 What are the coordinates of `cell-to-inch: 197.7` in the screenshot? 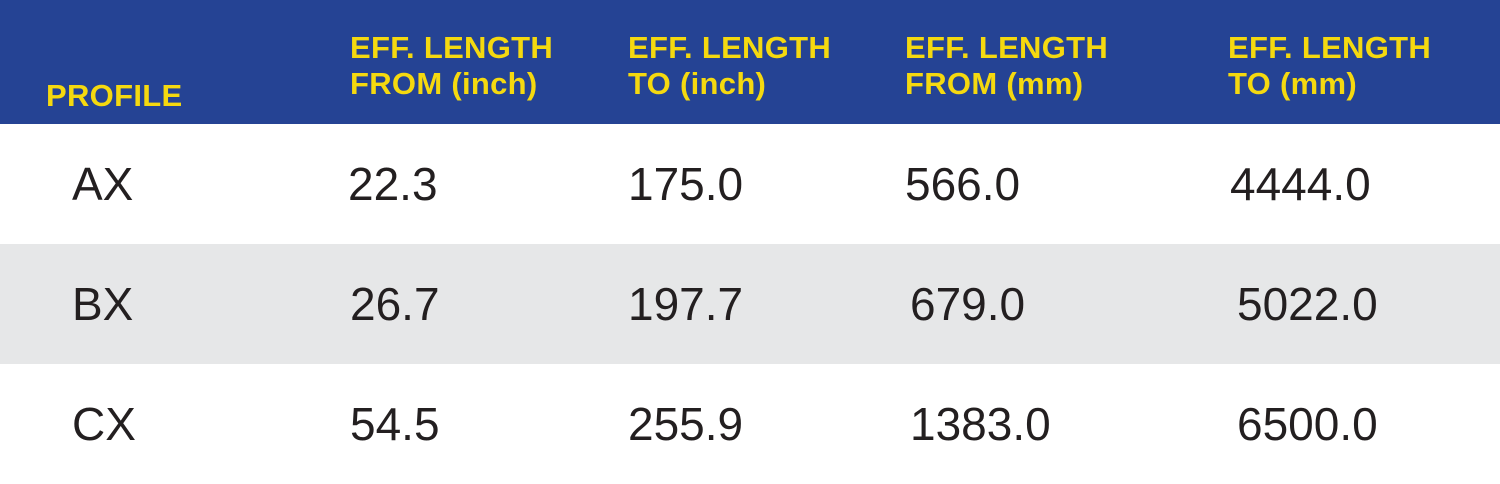 It's located at (686, 304).